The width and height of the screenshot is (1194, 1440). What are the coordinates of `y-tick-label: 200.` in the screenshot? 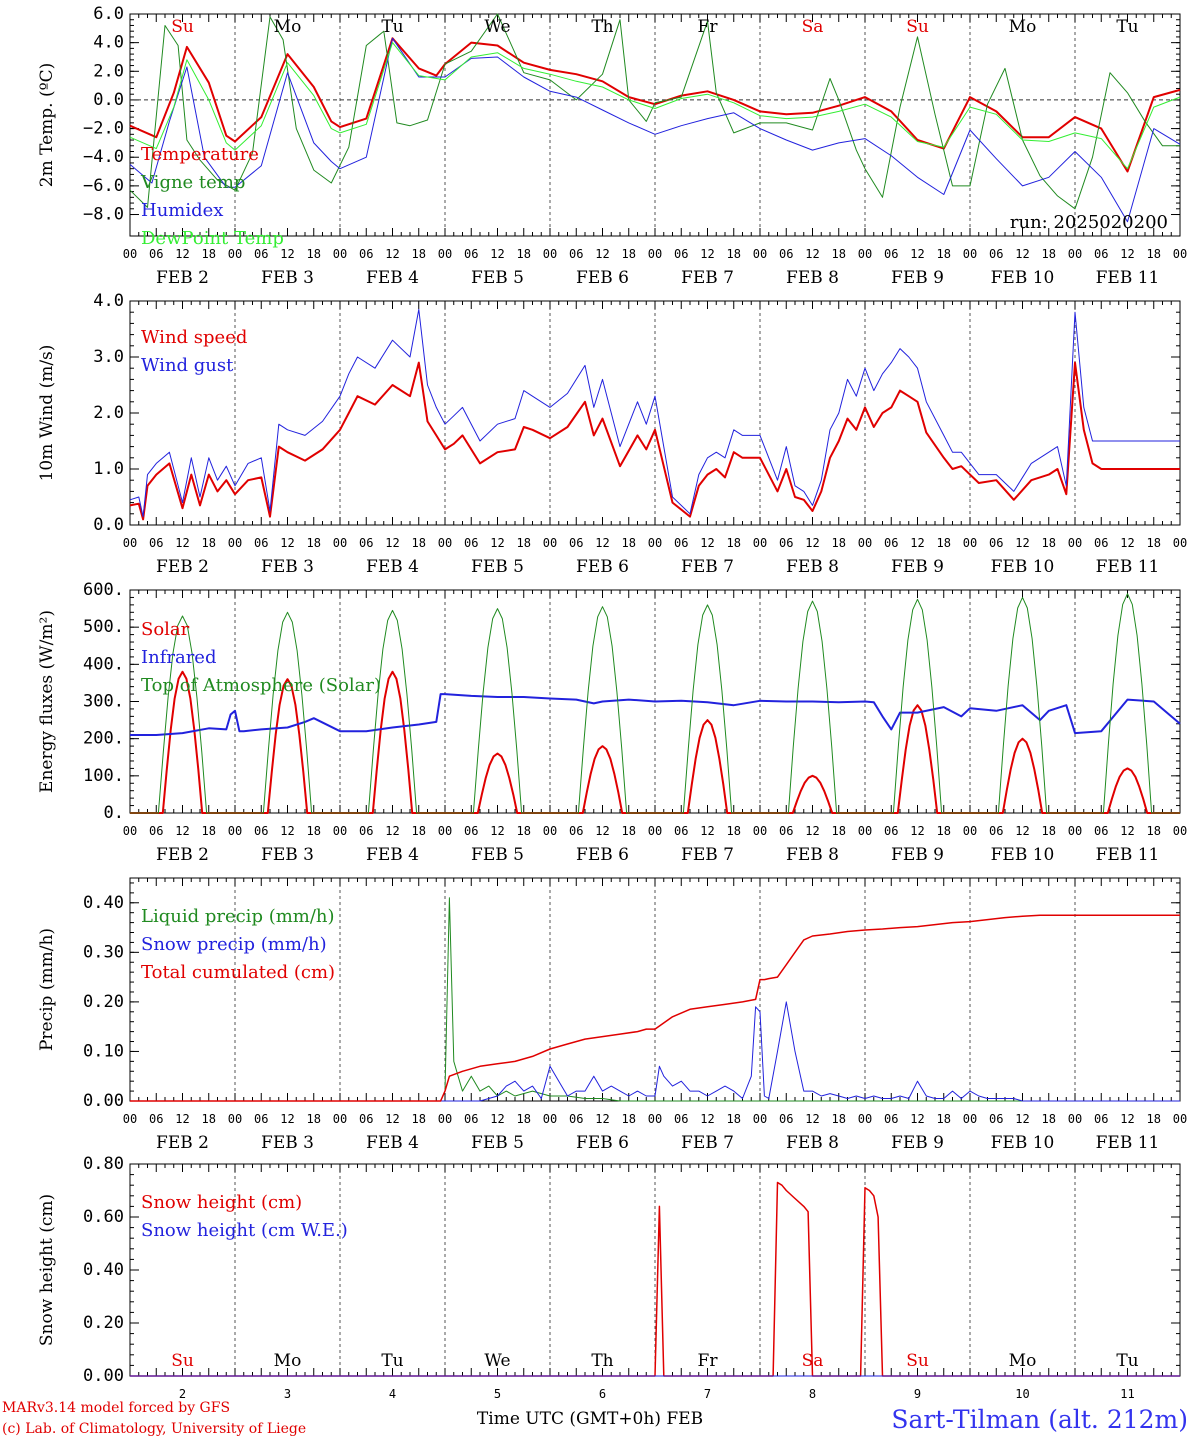 It's located at (103, 739).